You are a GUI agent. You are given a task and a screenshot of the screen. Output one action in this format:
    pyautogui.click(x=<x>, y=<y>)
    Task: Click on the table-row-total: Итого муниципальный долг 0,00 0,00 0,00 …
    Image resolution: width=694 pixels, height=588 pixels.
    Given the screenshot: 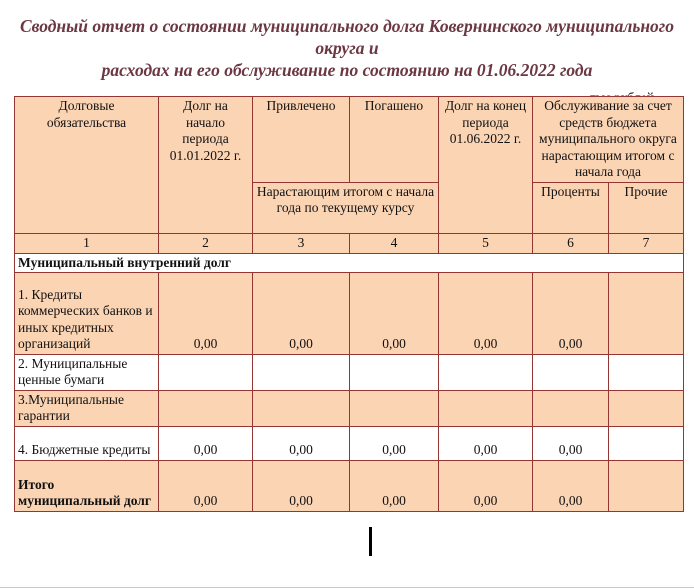 What is the action you would take?
    pyautogui.click(x=349, y=485)
    